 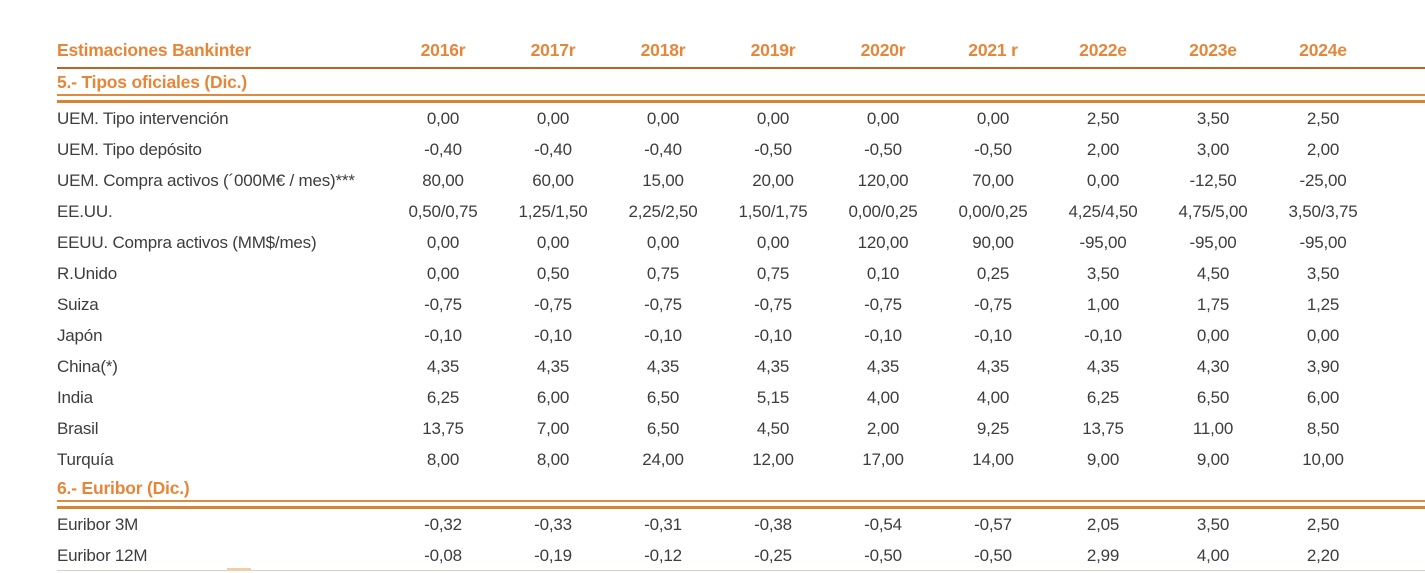 What do you see at coordinates (883, 54) in the screenshot?
I see `year-header: 2020r` at bounding box center [883, 54].